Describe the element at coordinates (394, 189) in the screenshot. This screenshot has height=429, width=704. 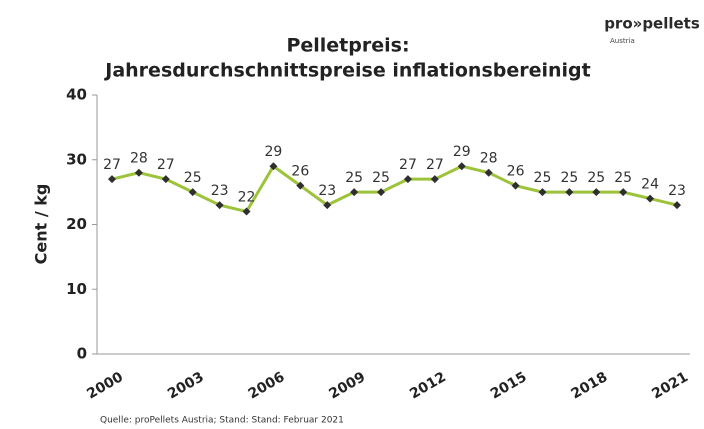
I see `line` at that location.